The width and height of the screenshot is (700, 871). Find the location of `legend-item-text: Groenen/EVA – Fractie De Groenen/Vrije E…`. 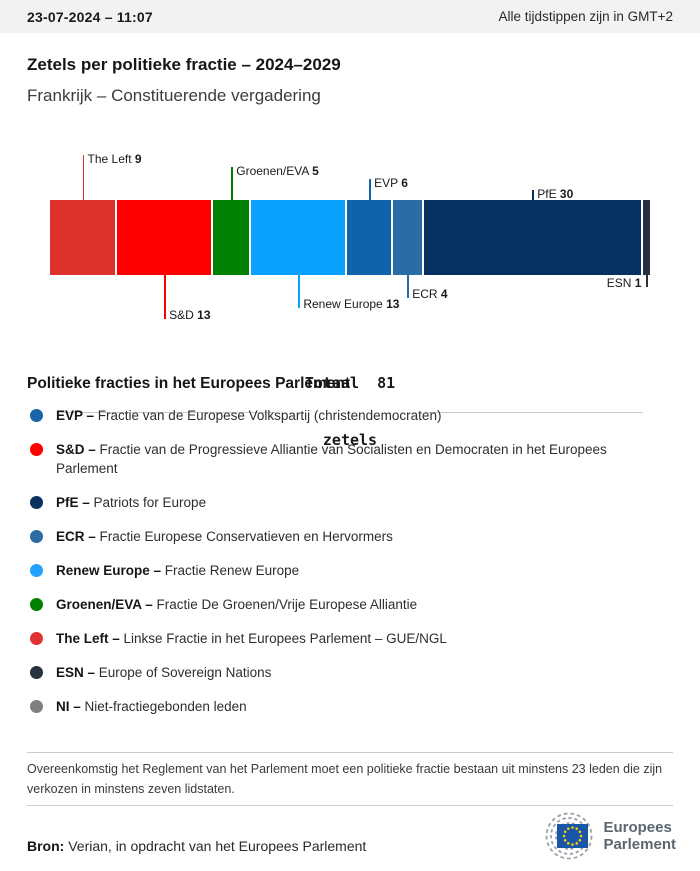

legend-item-text: Groenen/EVA – Fractie De Groenen/Vrije E… is located at coordinates (237, 604).